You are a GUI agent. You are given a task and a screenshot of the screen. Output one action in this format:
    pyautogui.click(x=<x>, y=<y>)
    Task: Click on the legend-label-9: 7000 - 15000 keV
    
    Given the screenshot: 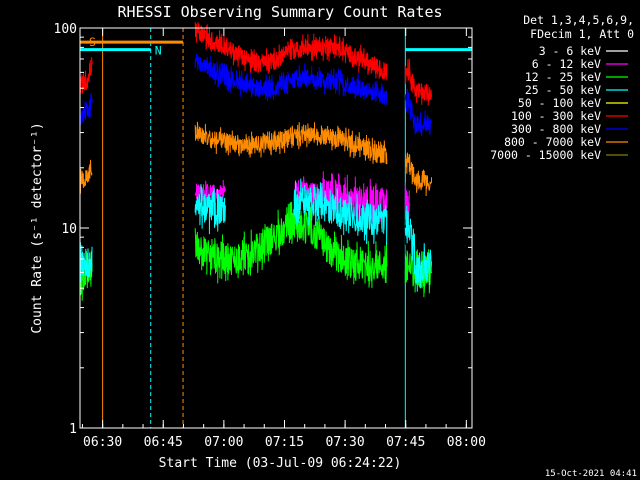 What is the action you would take?
    pyautogui.click(x=545, y=155)
    